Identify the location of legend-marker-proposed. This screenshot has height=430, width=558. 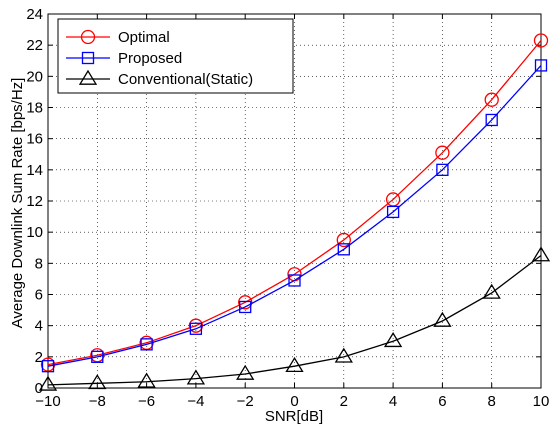
(88, 58).